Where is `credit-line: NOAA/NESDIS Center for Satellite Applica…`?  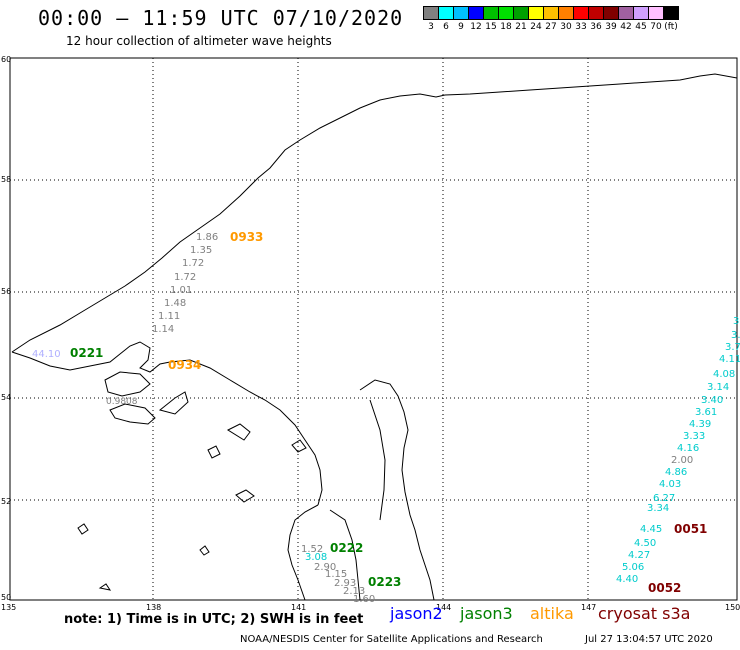
credit-line: NOAA/NESDIS Center for Satellite Applica… is located at coordinates (391, 639).